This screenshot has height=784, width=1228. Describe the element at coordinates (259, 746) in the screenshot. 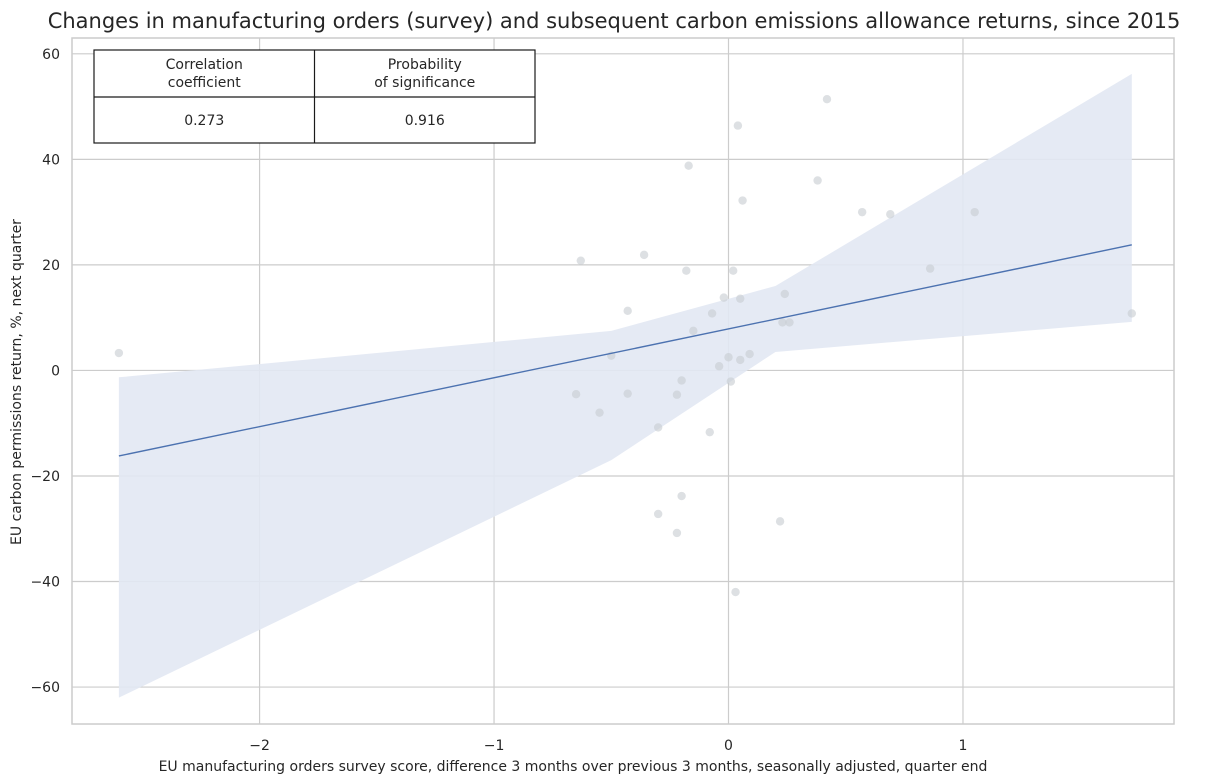

I see `x-tick-label: −2` at that location.